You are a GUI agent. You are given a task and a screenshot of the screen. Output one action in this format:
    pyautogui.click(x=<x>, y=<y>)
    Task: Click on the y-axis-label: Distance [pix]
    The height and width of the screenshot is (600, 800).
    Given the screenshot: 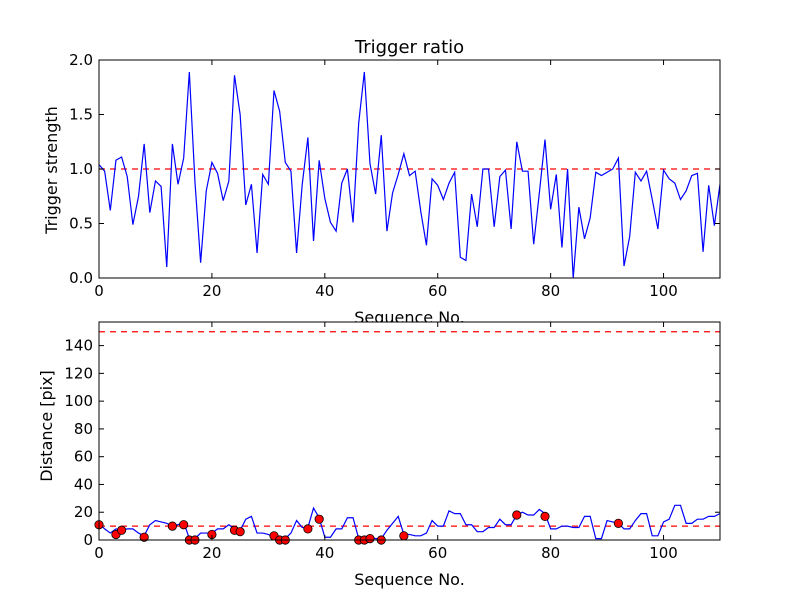 What is the action you would take?
    pyautogui.click(x=46, y=426)
    